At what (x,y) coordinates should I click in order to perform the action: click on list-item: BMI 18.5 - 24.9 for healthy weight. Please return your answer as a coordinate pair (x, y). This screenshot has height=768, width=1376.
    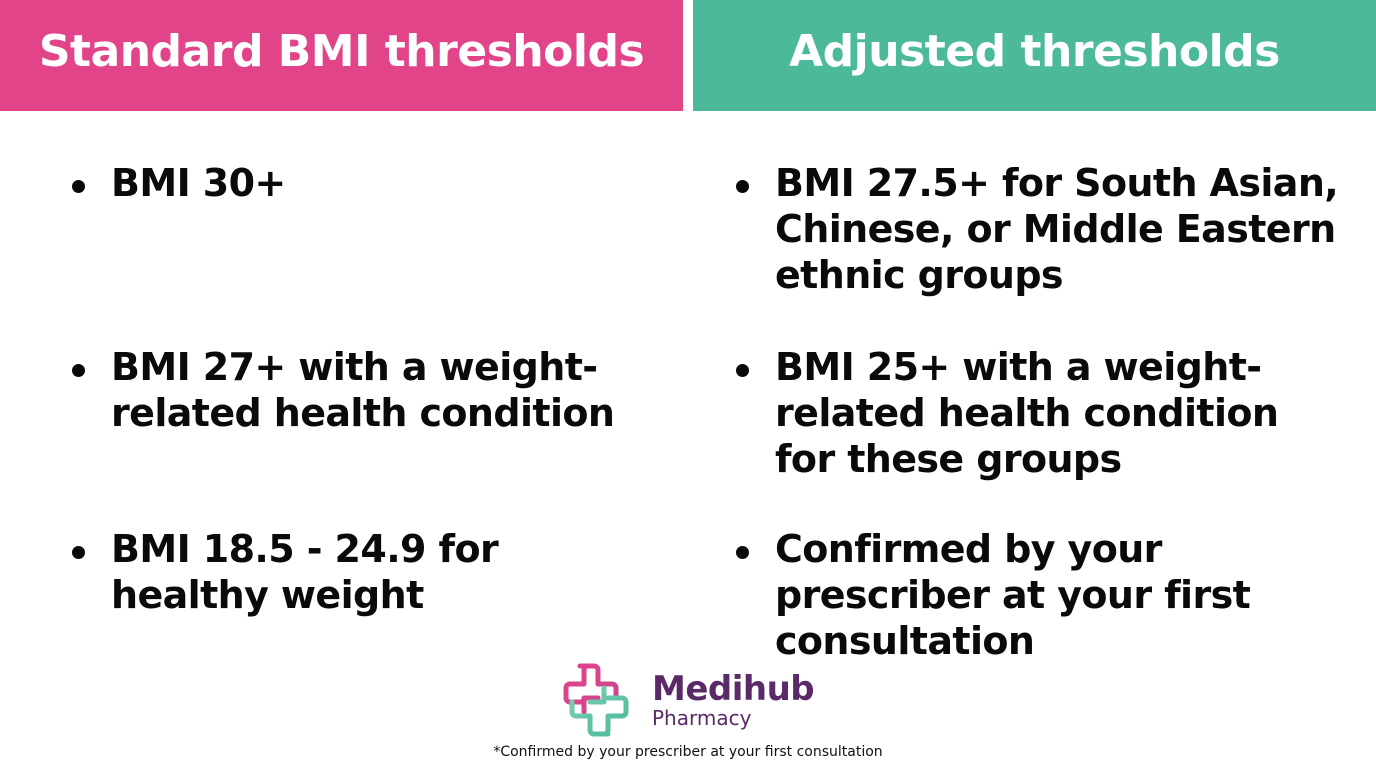
    Looking at the image, I should click on (292, 572).